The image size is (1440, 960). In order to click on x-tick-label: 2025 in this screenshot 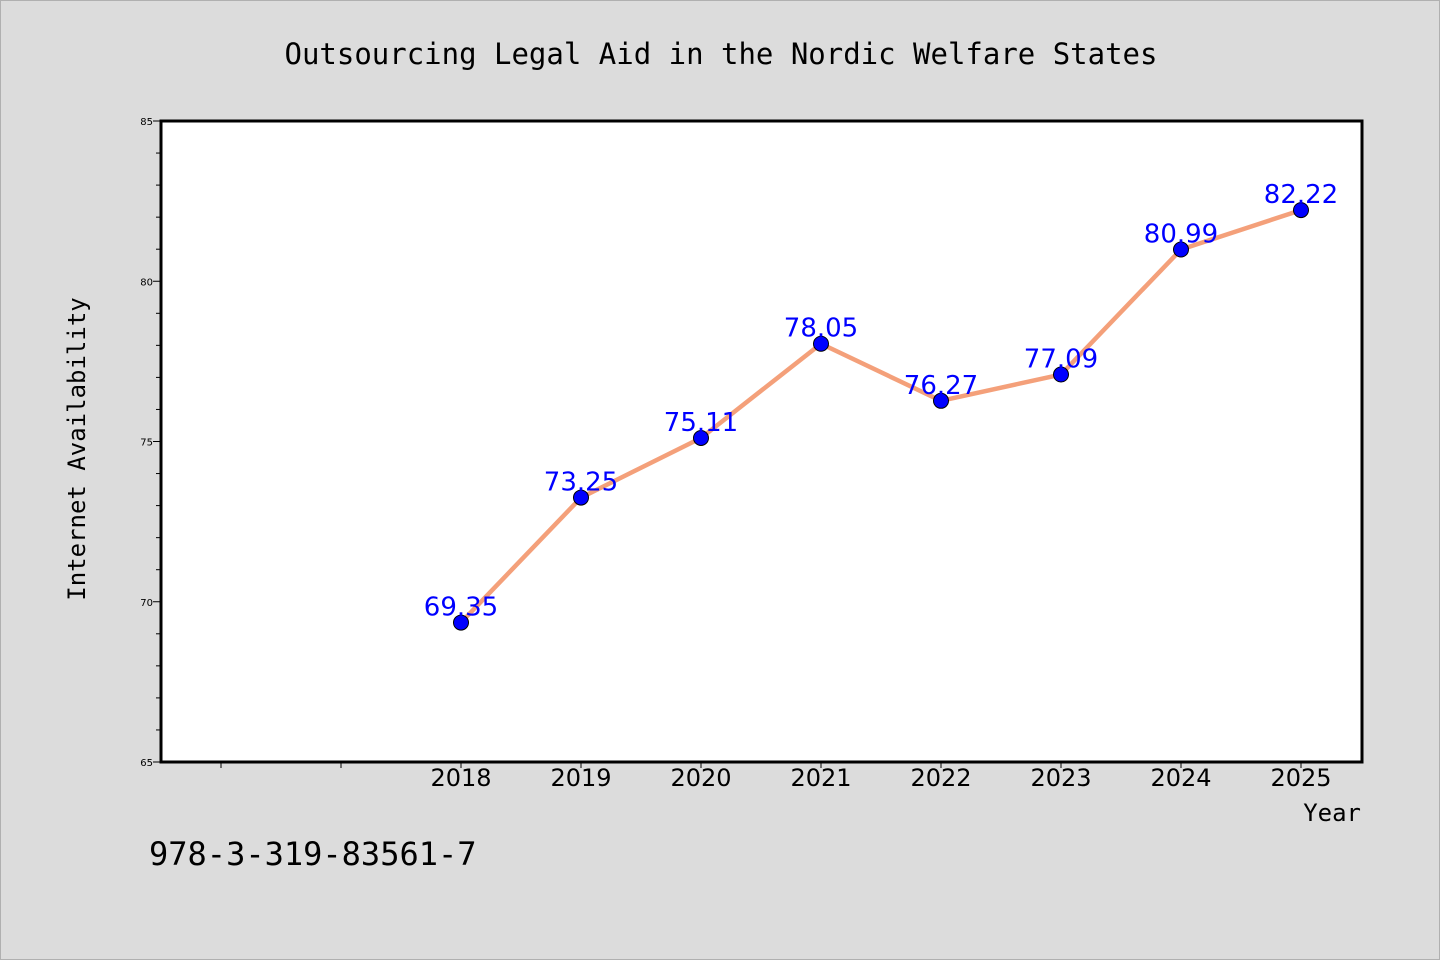, I will do `click(1300, 778)`.